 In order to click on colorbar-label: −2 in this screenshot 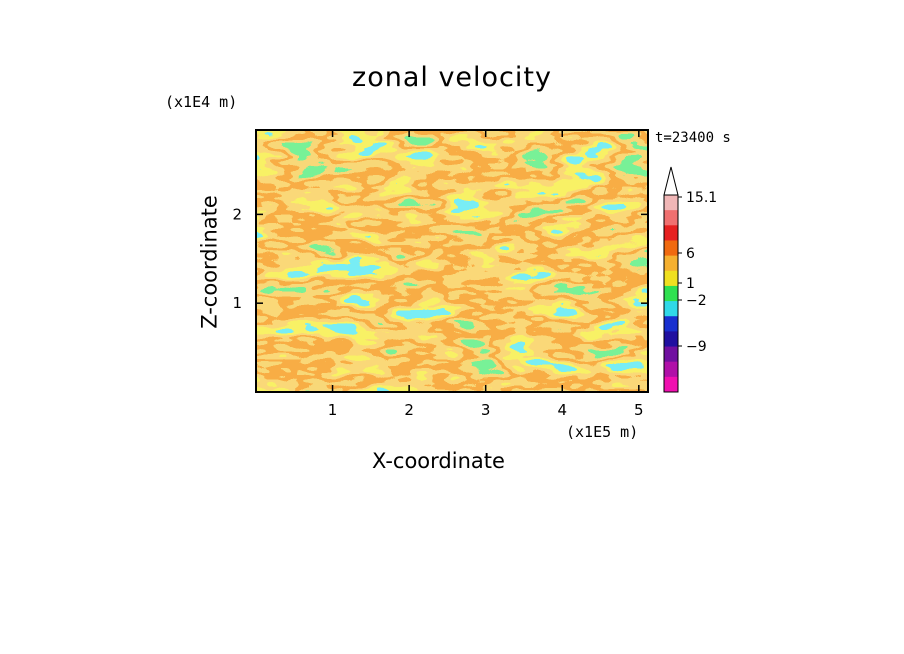, I will do `click(696, 301)`.